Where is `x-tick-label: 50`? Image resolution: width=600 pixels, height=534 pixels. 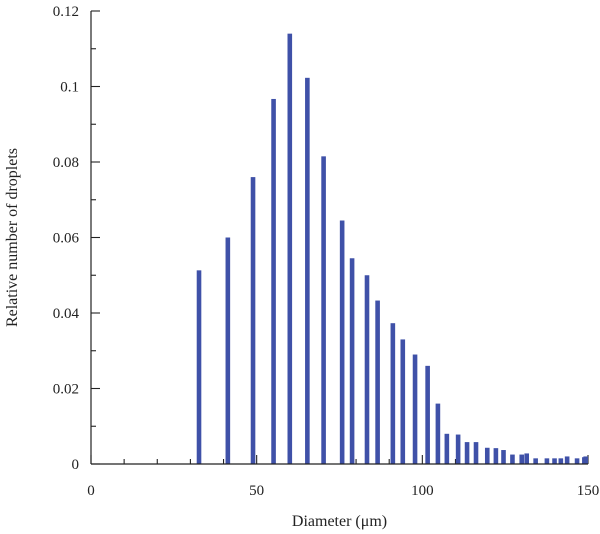 x-tick-label: 50 is located at coordinates (256, 491).